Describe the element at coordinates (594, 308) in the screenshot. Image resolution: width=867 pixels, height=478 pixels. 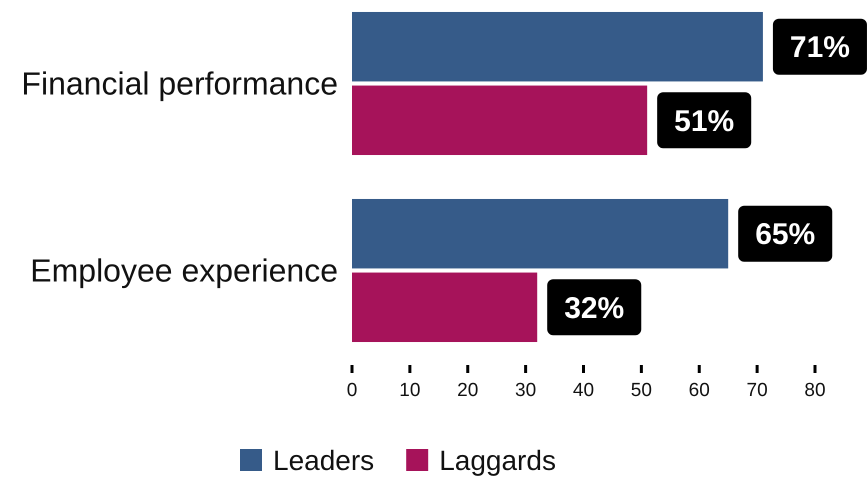
I see `data-label: 32%` at that location.